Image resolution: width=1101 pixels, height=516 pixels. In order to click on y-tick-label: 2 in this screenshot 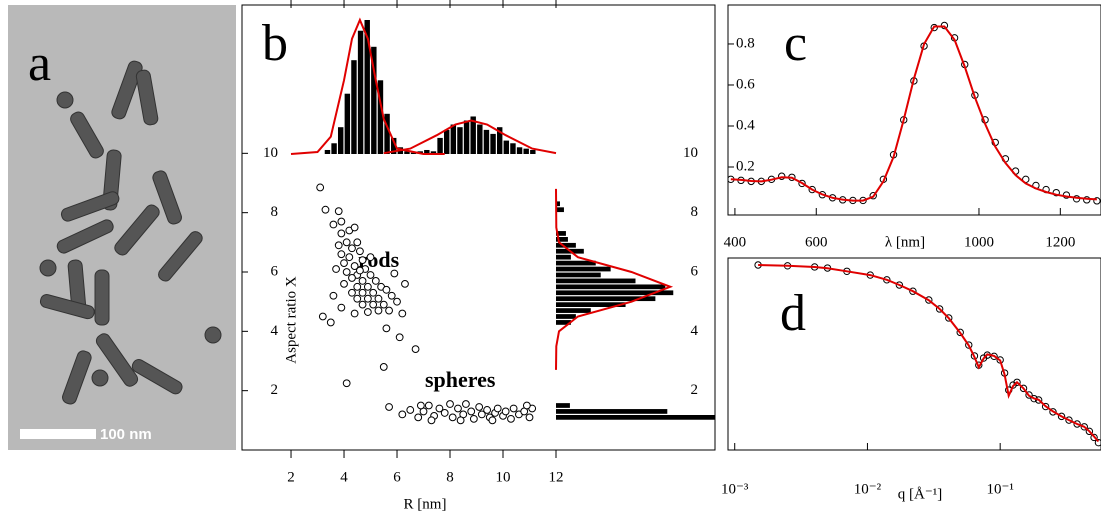, I will do `click(275, 390)`.